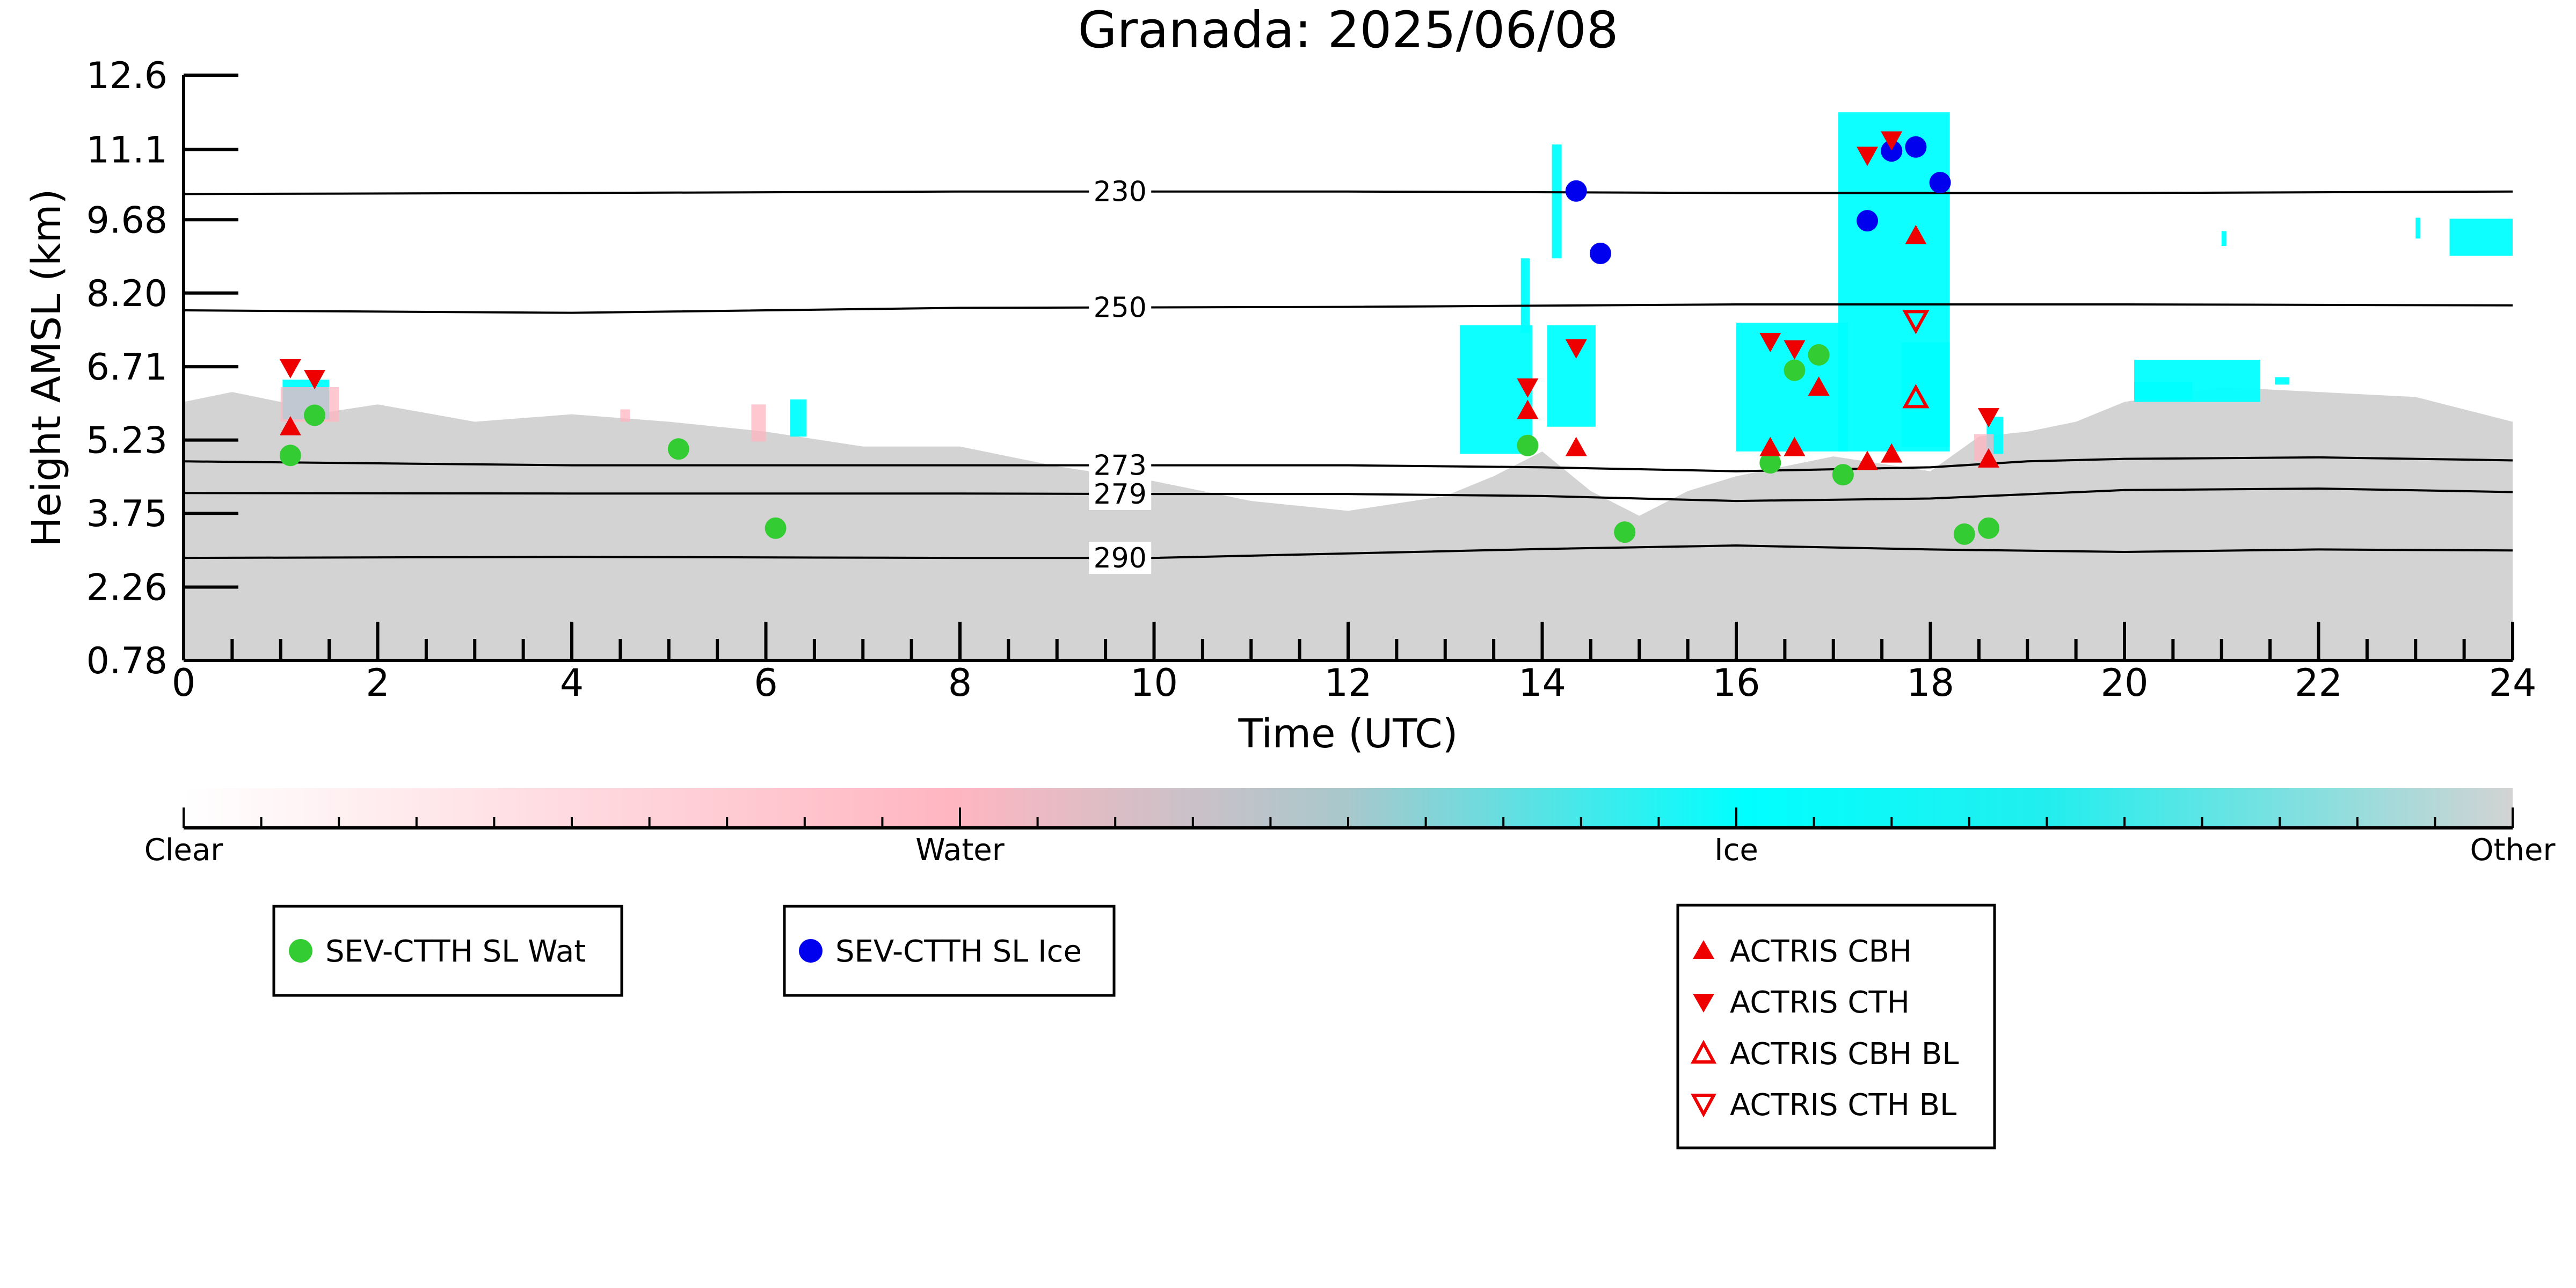  I want to click on x-tick-label: 16, so click(1736, 683).